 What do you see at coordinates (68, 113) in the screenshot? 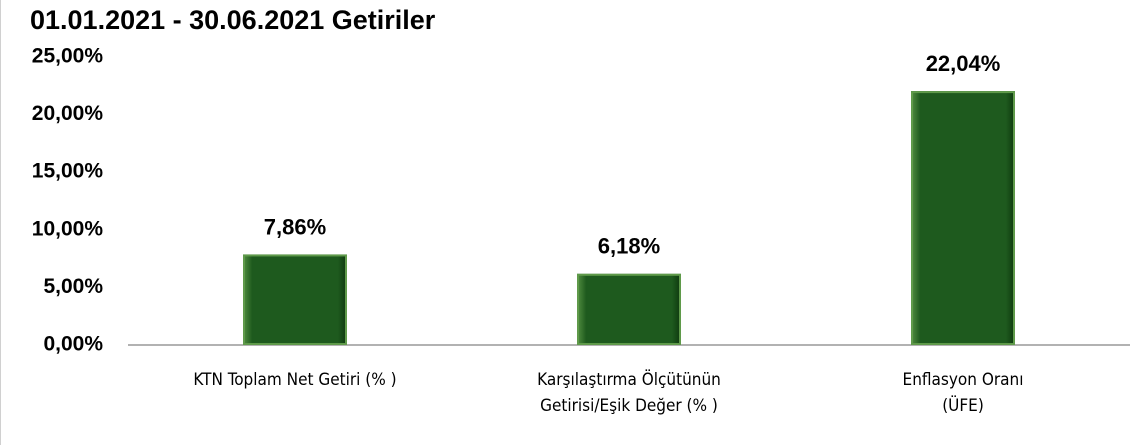
I see `y-tick-label: 20,00%` at bounding box center [68, 113].